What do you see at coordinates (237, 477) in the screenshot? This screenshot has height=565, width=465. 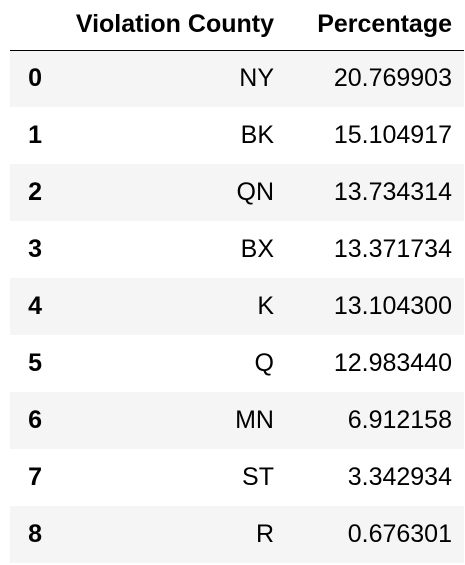 I see `table-row: 7 ST 3.342934` at bounding box center [237, 477].